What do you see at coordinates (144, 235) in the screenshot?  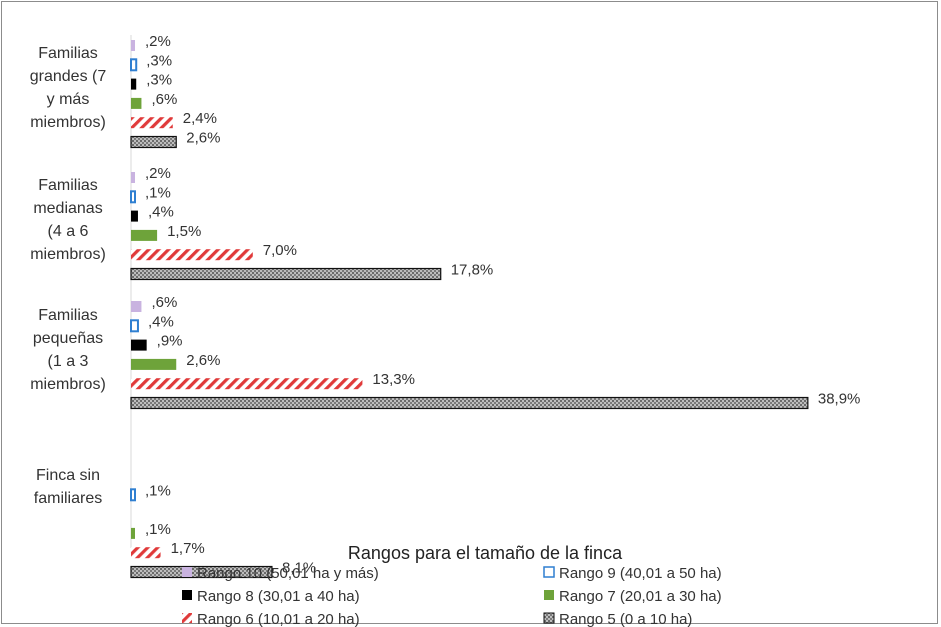 I see `bar-rango-7-20-01-a-30-ha-cat2` at bounding box center [144, 235].